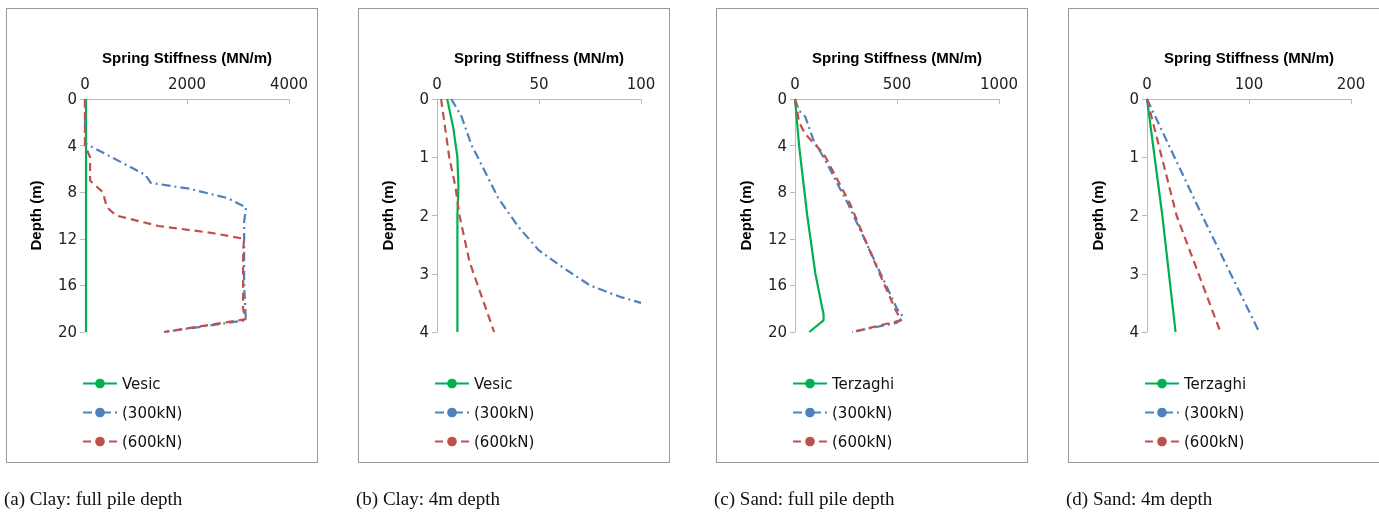 The image size is (1379, 520). Describe the element at coordinates (999, 83) in the screenshot. I see `x-tick-label: 1000` at that location.